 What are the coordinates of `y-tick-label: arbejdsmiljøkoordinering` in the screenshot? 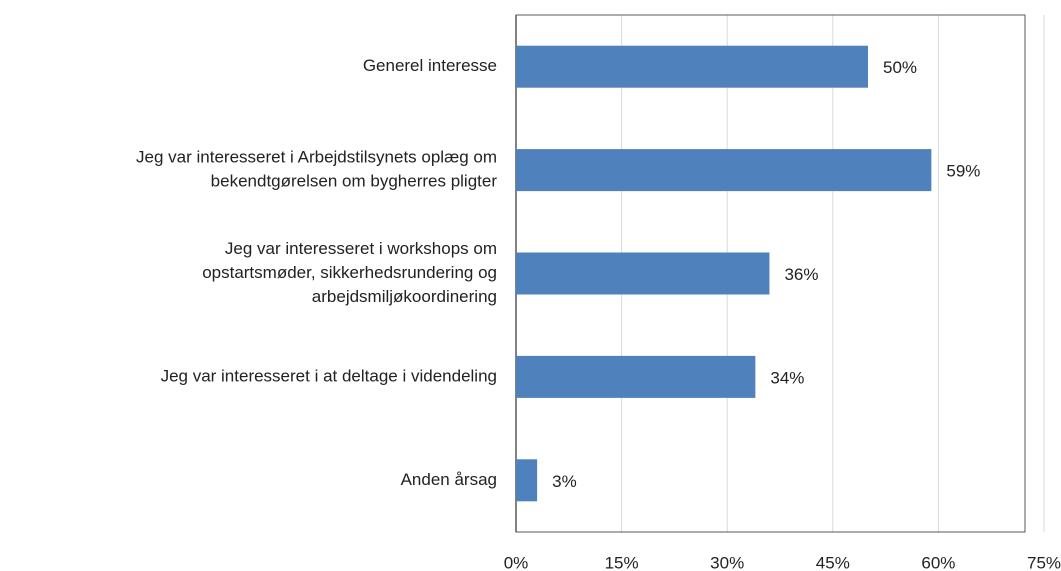 It's located at (404, 296).